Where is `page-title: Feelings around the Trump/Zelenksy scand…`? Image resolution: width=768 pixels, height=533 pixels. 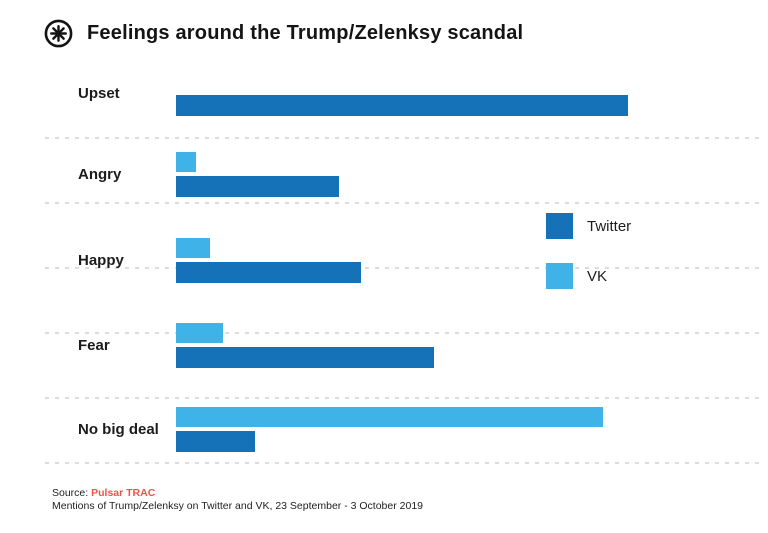 page-title: Feelings around the Trump/Zelenksy scand… is located at coordinates (305, 33).